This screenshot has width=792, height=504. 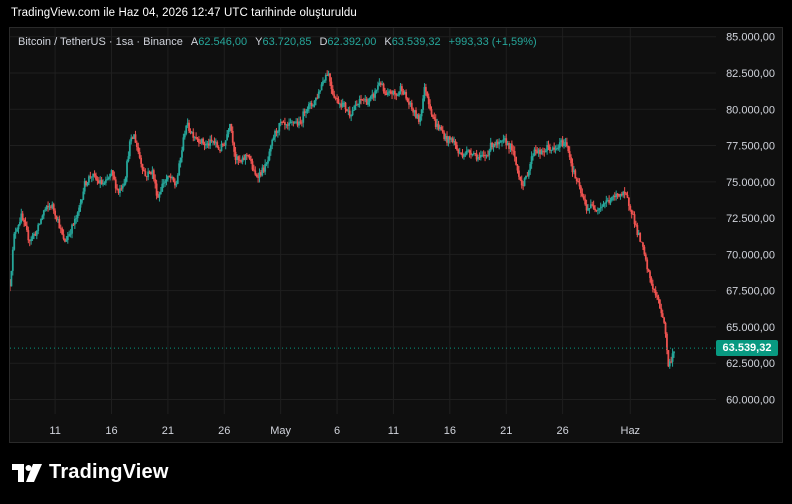 What do you see at coordinates (450, 431) in the screenshot?
I see `x-tick-label: 16` at bounding box center [450, 431].